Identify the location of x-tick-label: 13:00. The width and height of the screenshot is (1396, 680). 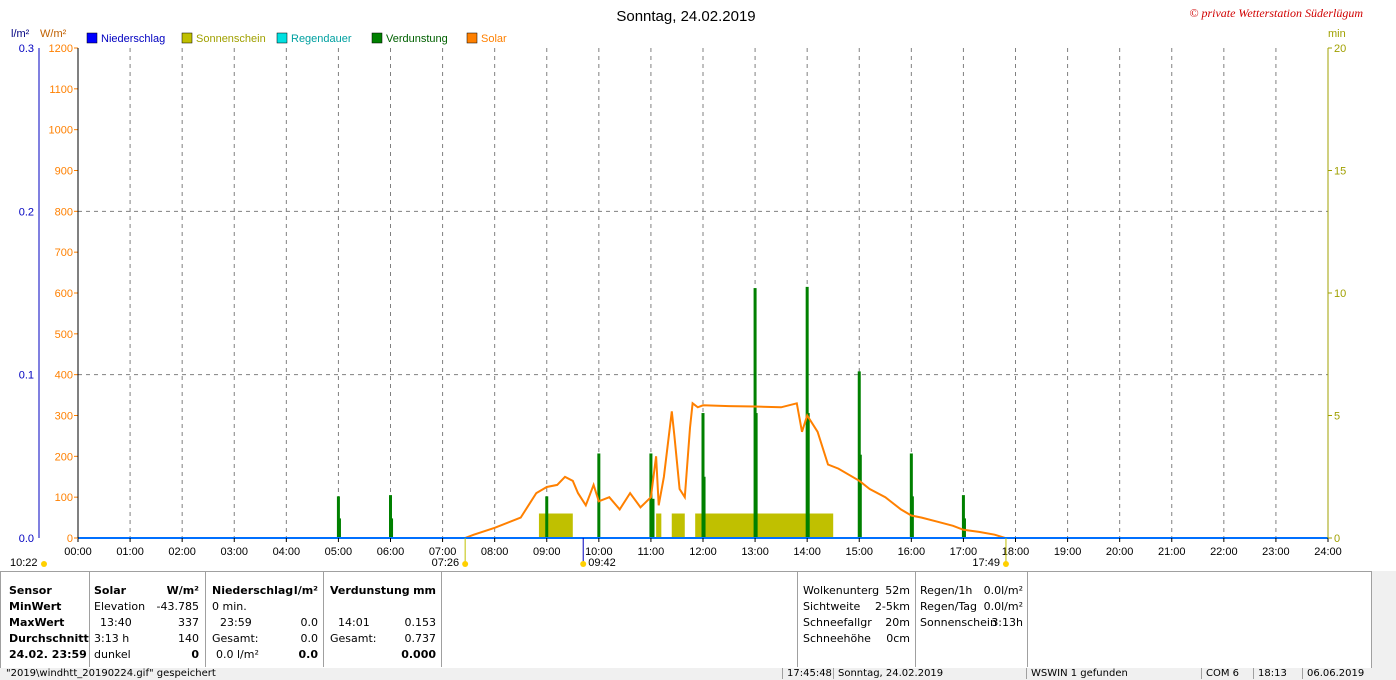
(755, 552).